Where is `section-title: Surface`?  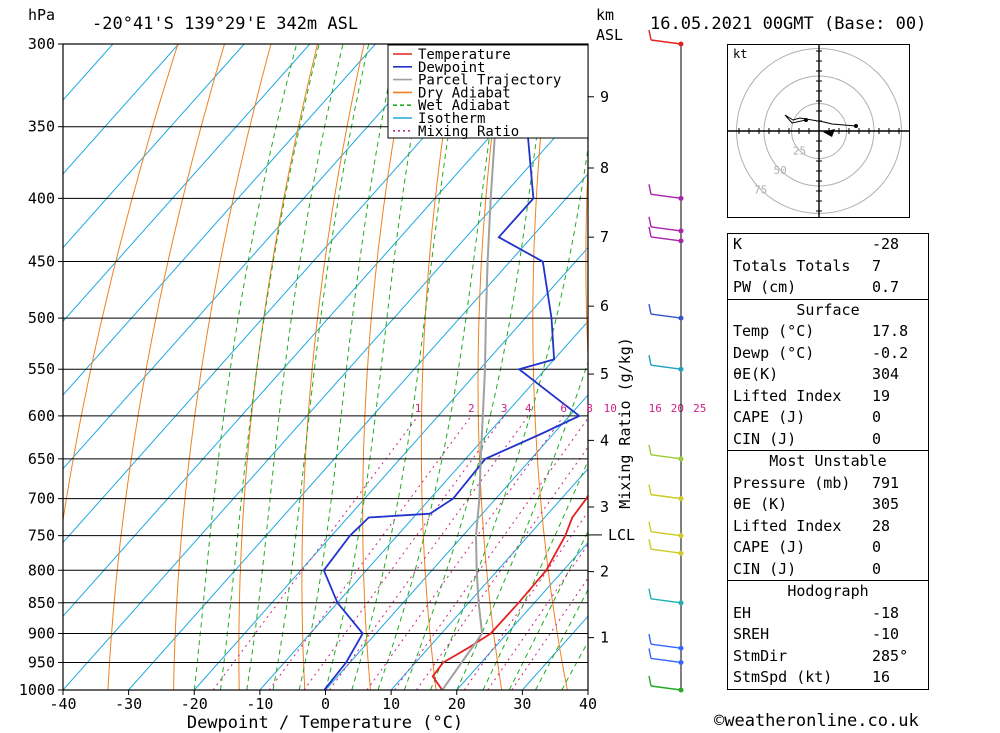 section-title: Surface is located at coordinates (828, 309).